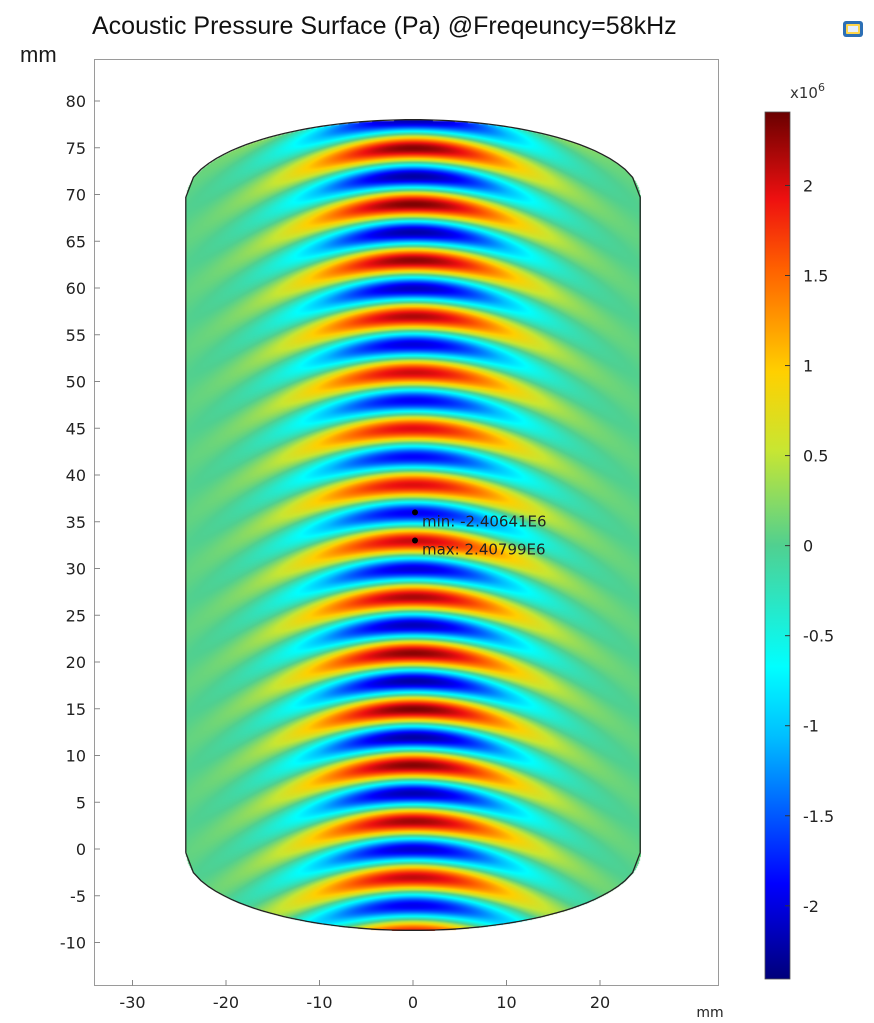  I want to click on max-label: max: 2.40799E6, so click(484, 549).